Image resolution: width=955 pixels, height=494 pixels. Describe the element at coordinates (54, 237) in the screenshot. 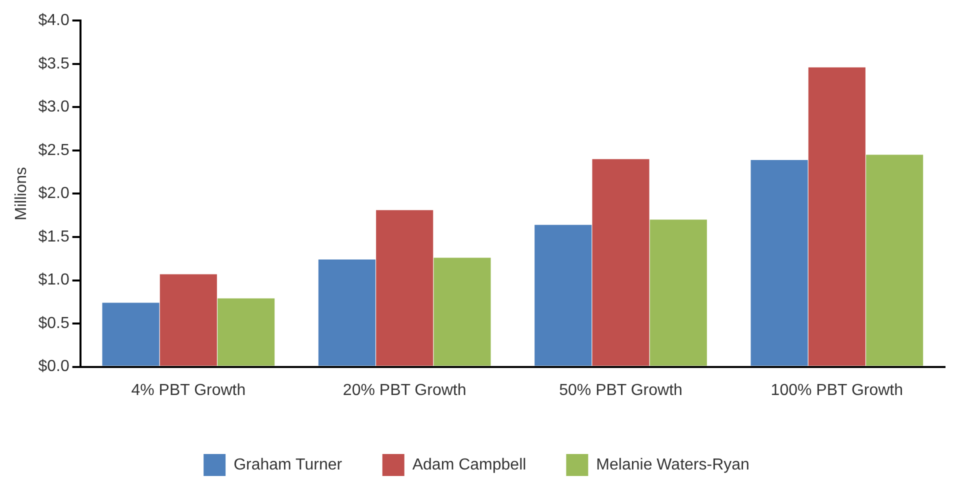

I see `y-tick-label: $1.5` at that location.